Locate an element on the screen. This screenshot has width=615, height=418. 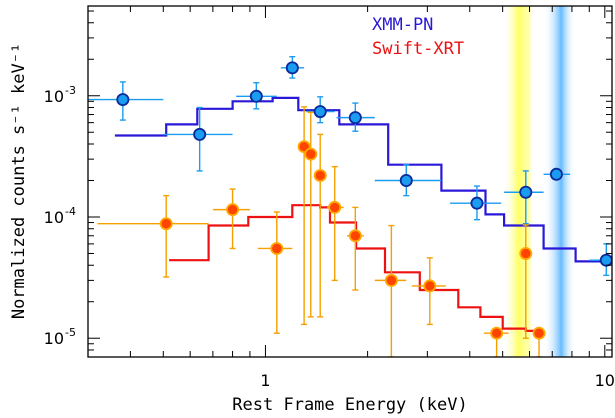
band-blue is located at coordinates (559, 181).